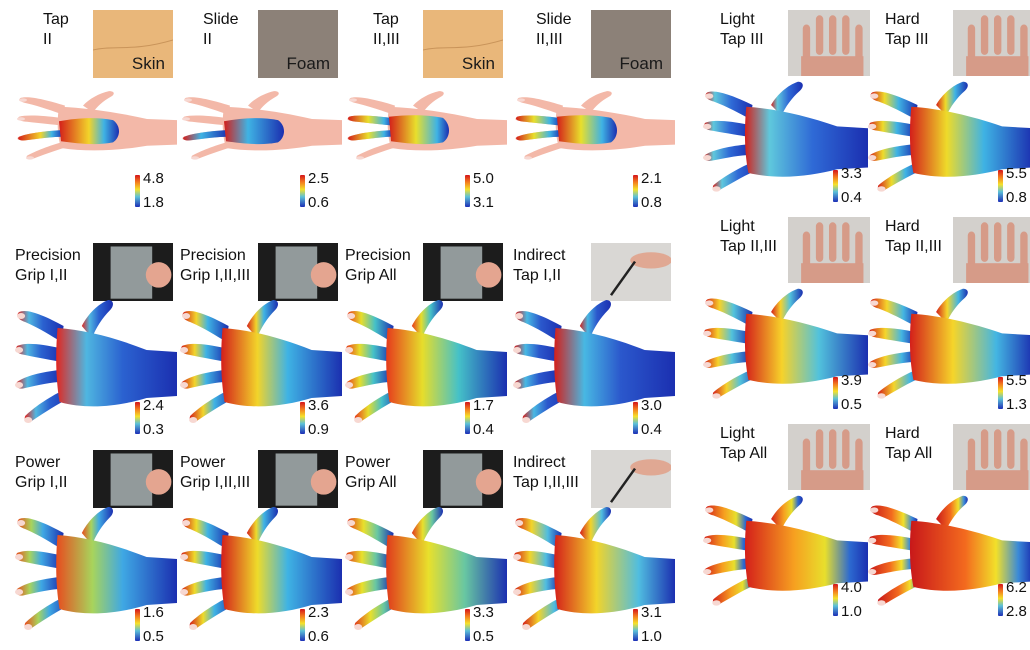 This screenshot has height=650, width=1030. What do you see at coordinates (744, 453) in the screenshot?
I see `panel-label-line2: Tap All` at bounding box center [744, 453].